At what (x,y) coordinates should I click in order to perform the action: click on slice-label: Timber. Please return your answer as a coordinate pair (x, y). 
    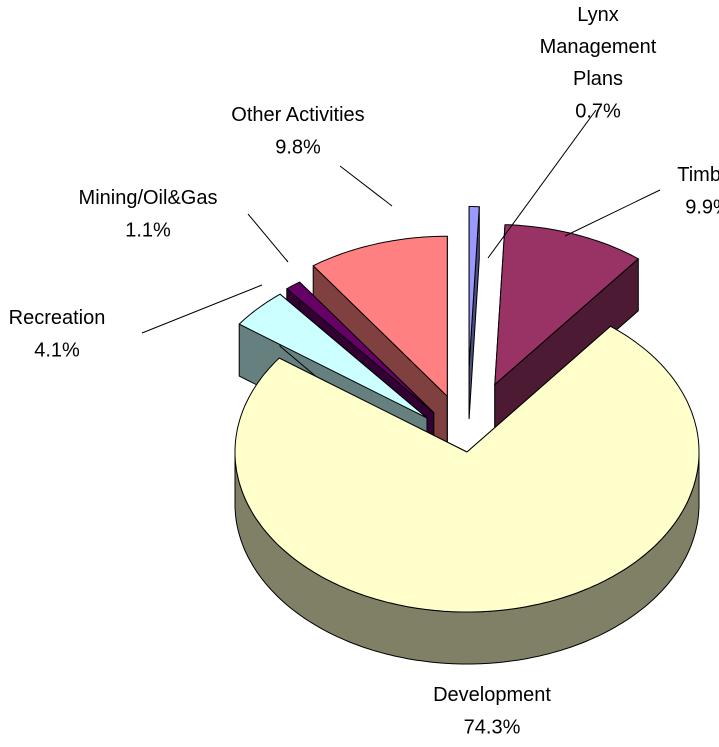
    Looking at the image, I should click on (698, 175).